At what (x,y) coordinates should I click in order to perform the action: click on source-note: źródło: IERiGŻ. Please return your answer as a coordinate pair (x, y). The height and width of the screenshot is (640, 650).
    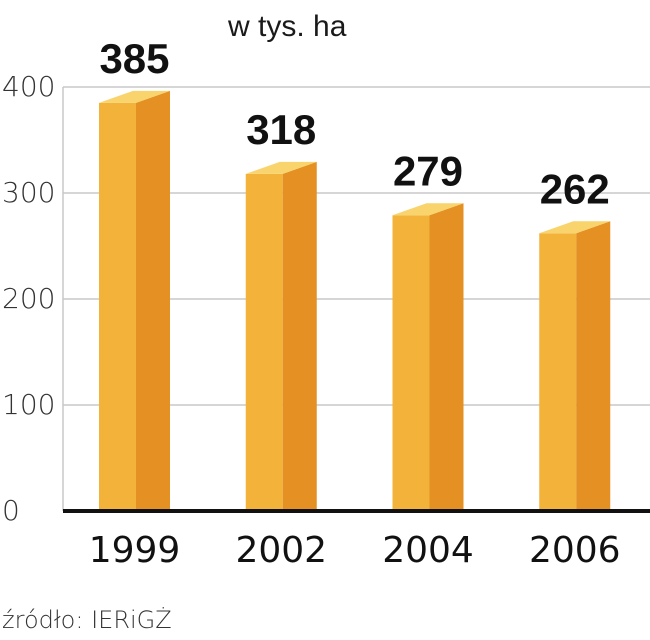
    Looking at the image, I should click on (87, 620).